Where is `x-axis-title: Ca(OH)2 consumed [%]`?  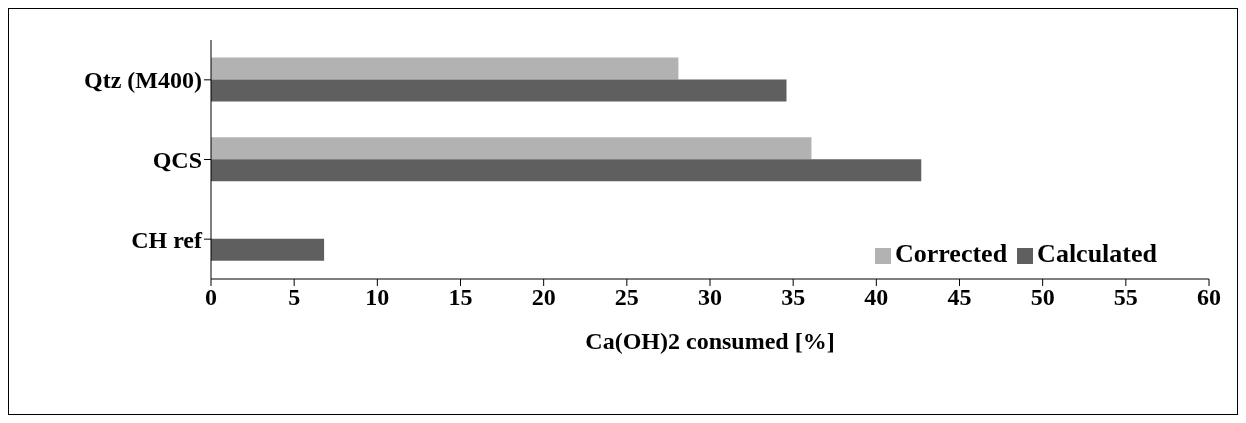
x-axis-title: Ca(OH)2 consumed [%] is located at coordinates (710, 341).